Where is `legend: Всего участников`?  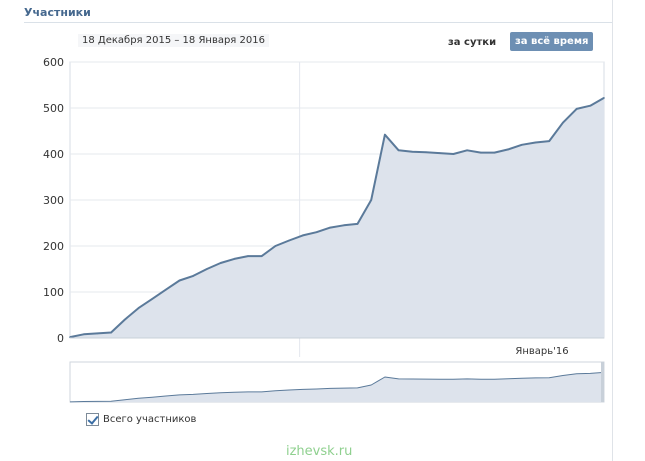 legend: Всего участников is located at coordinates (141, 419).